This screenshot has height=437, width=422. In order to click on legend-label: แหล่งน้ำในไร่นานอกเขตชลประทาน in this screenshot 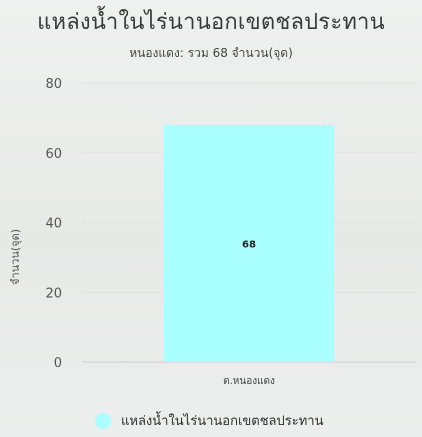, I will do `click(222, 421)`.